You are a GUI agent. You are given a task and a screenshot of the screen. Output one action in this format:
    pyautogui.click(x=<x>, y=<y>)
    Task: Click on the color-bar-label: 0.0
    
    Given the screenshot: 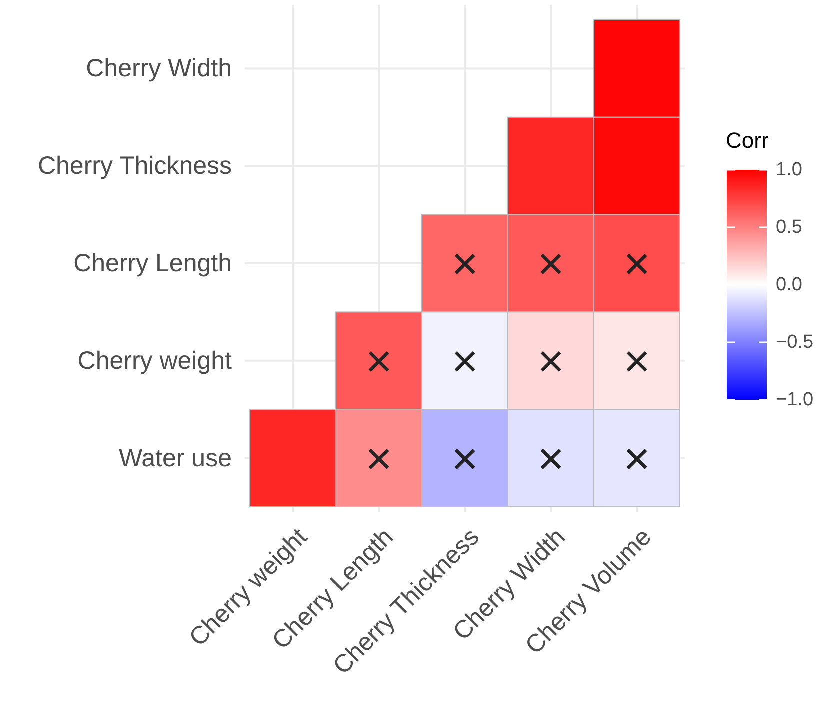 What is the action you would take?
    pyautogui.click(x=789, y=285)
    